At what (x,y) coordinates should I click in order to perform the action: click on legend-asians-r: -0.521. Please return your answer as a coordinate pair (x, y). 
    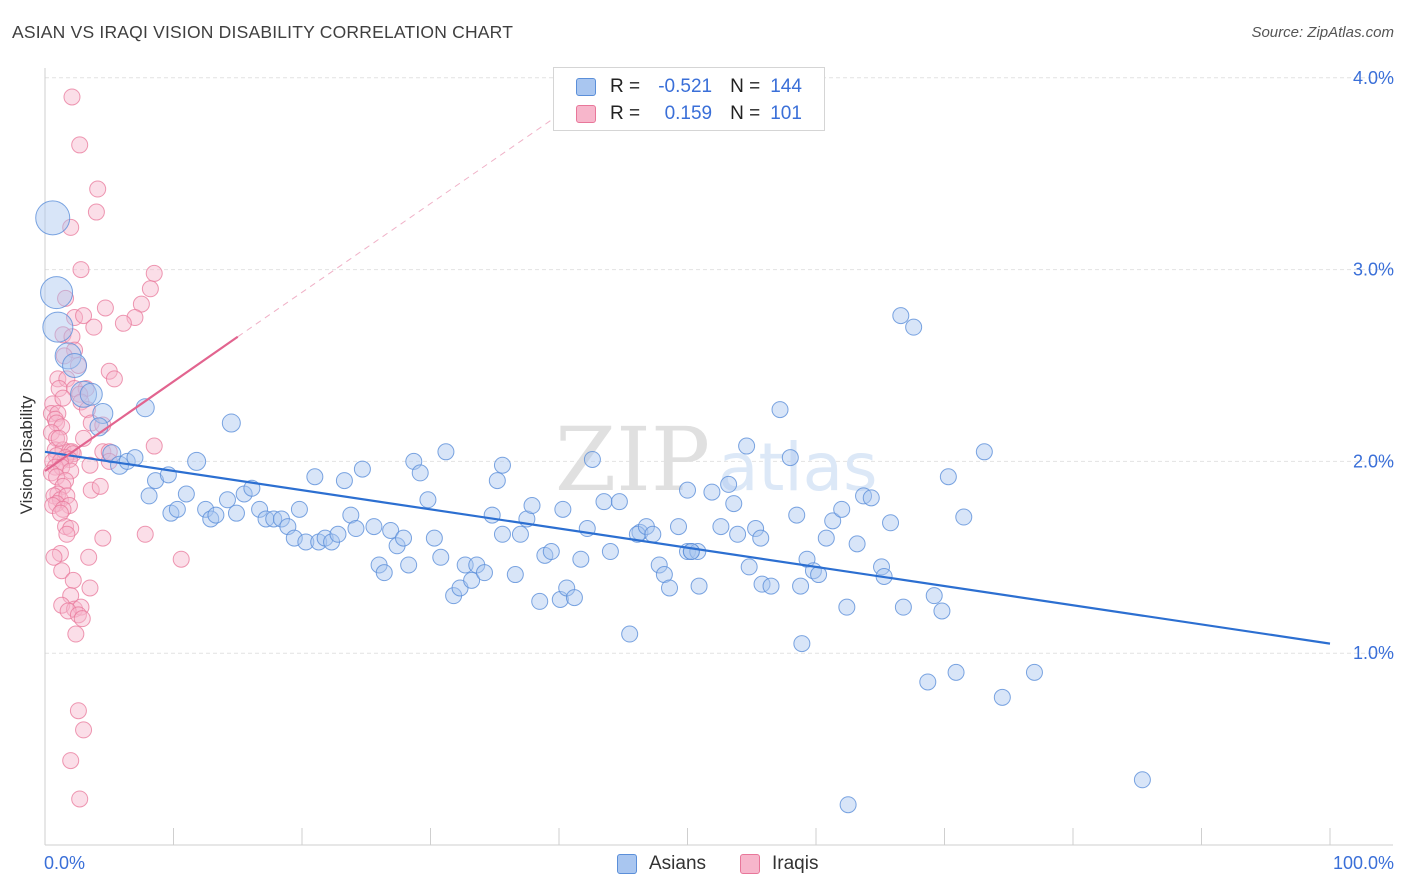
    Looking at the image, I should click on (685, 86).